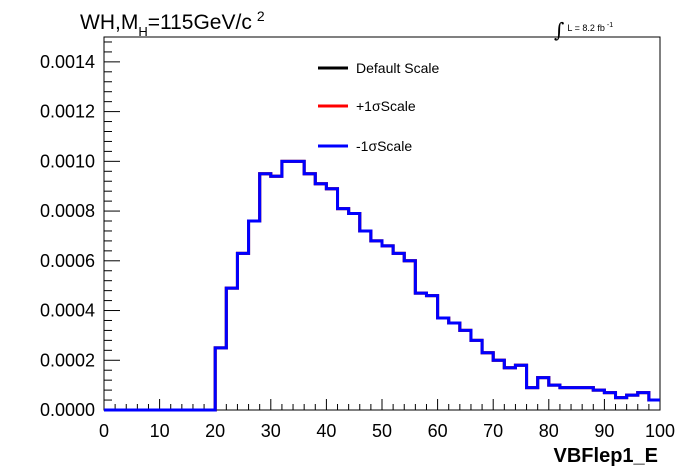  What do you see at coordinates (160, 431) in the screenshot?
I see `x-tick-label: 10` at bounding box center [160, 431].